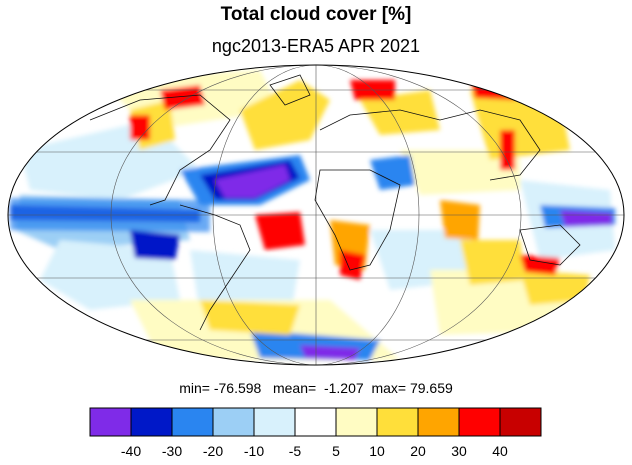  I want to click on min-value: -76.598, so click(237, 388).